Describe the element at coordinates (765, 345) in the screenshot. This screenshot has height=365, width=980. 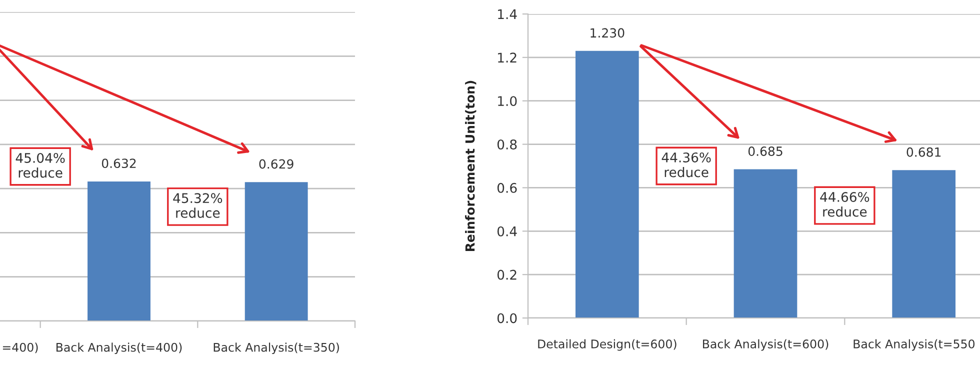
I see `x-tick-label: Back Analysis(t=600)` at that location.